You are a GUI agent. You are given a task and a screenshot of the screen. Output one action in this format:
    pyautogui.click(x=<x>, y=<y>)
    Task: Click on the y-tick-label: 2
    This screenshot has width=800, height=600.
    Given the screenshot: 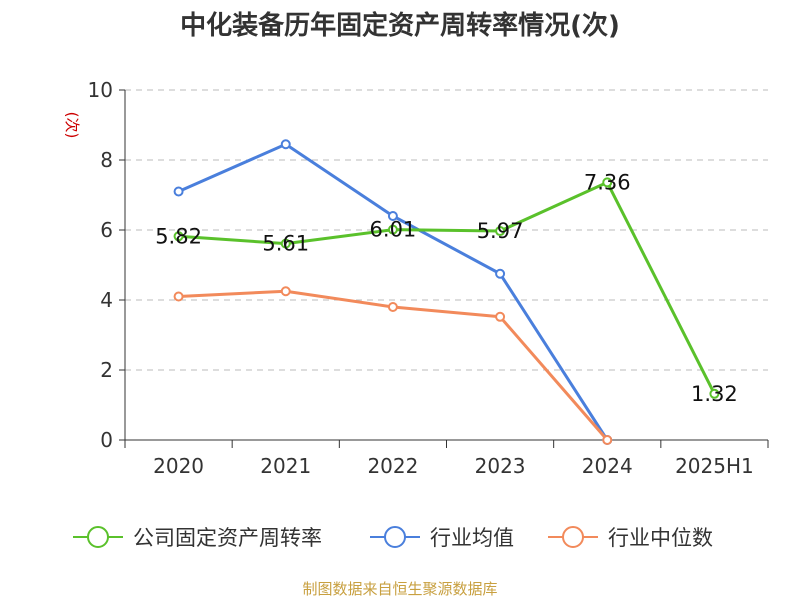 What is the action you would take?
    pyautogui.click(x=106, y=370)
    